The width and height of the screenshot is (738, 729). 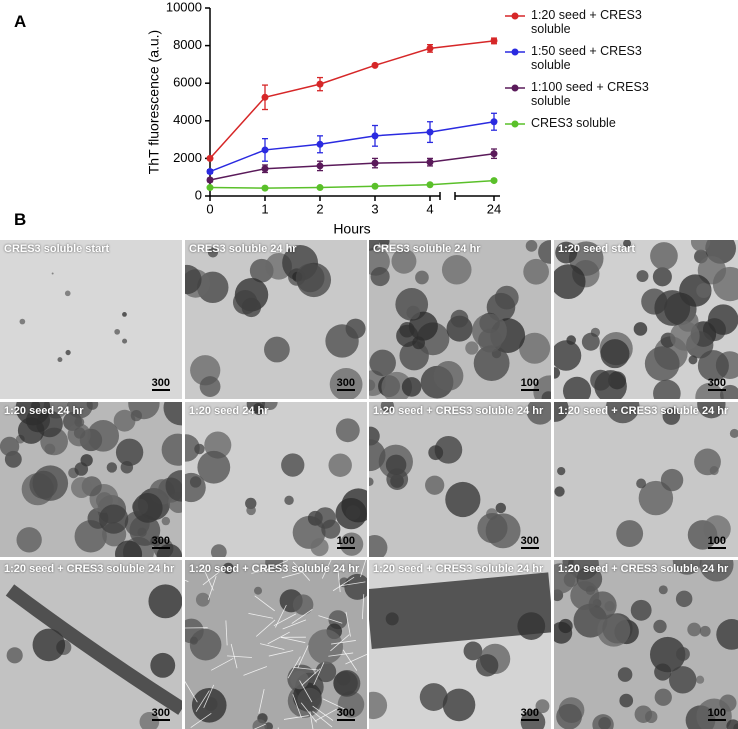 What do you see at coordinates (187, 119) in the screenshot?
I see `y-tick-label: 4000` at bounding box center [187, 119].